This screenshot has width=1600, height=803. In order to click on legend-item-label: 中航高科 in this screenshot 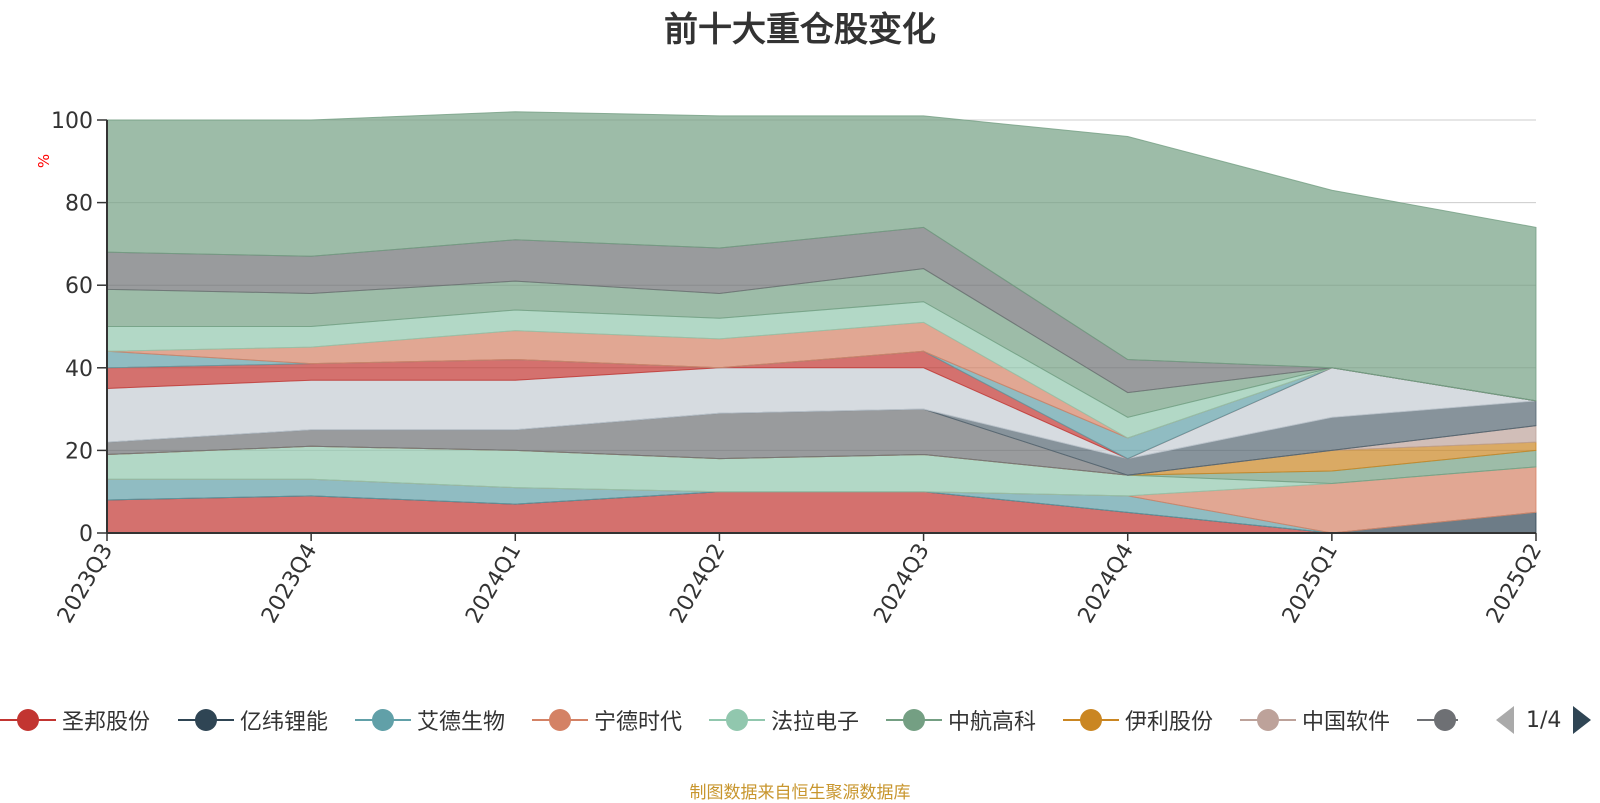, I will do `click(992, 722)`.